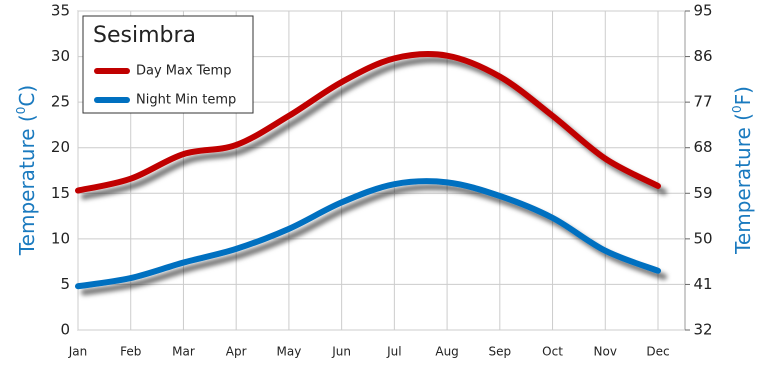 This screenshot has width=759, height=367. I want to click on y-tick-label: 15, so click(60, 193).